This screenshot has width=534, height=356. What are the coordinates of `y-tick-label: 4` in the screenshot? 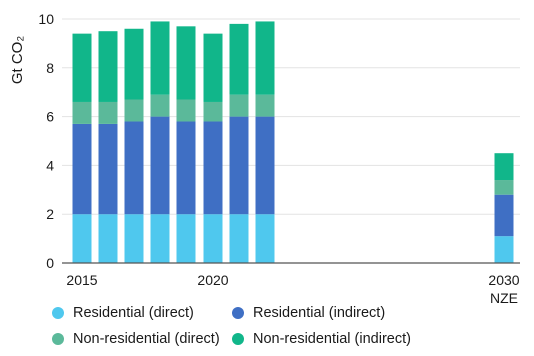 It's located at (50, 165).